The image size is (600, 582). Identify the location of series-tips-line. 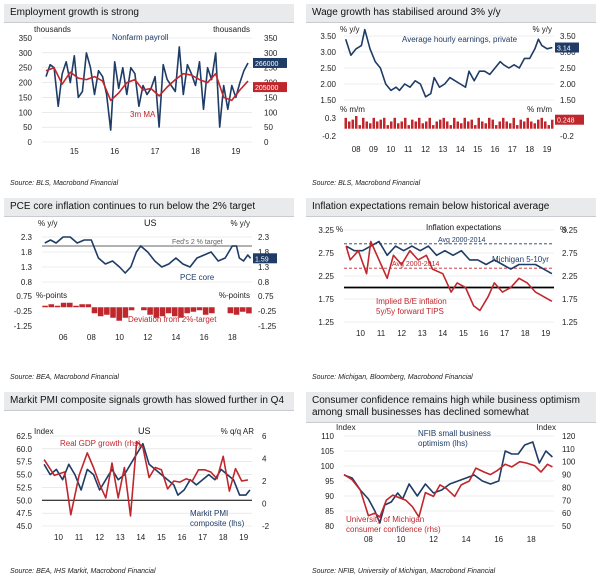
(449, 276).